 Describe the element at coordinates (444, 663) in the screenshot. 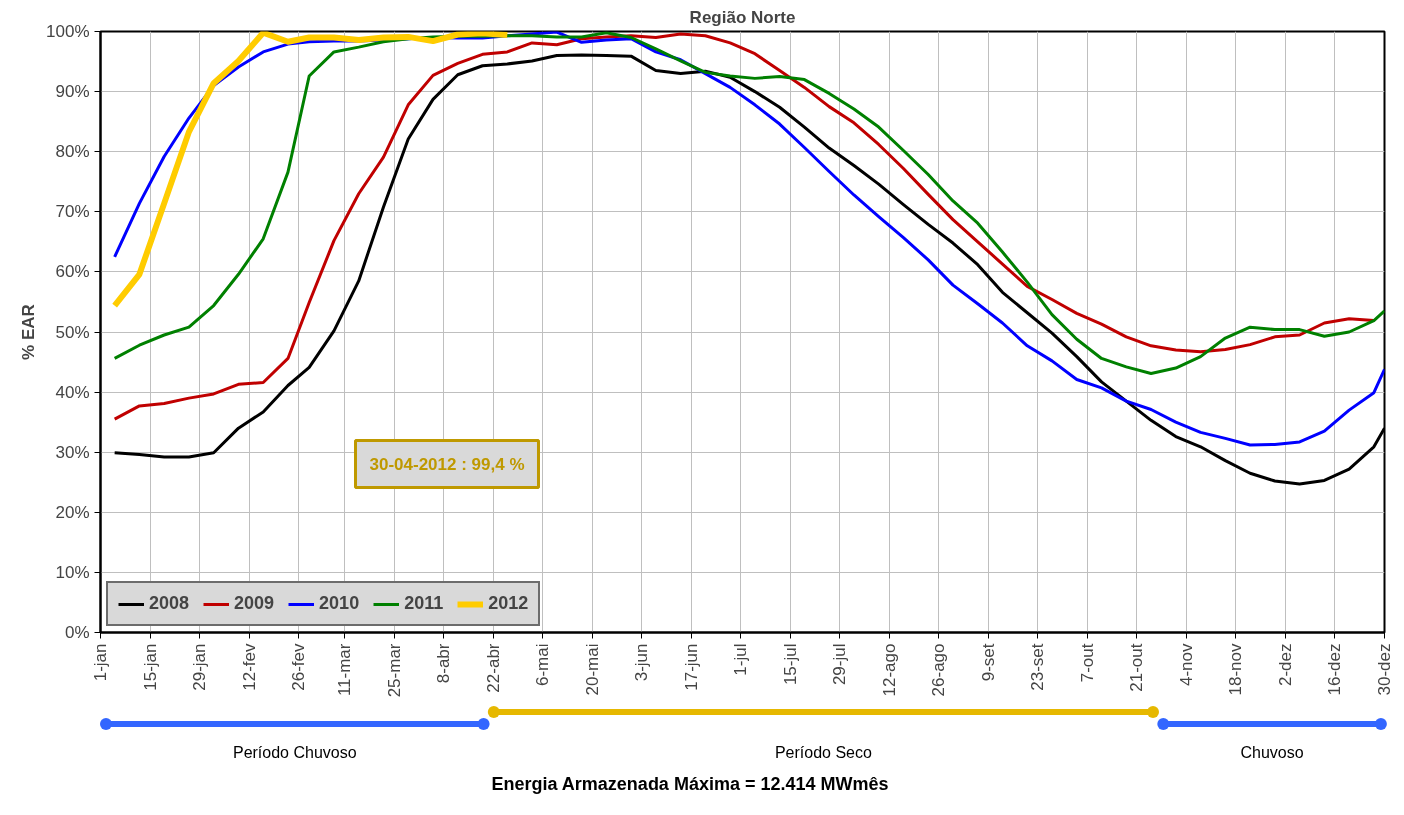

I see `x-tick-label: 8-abr` at that location.